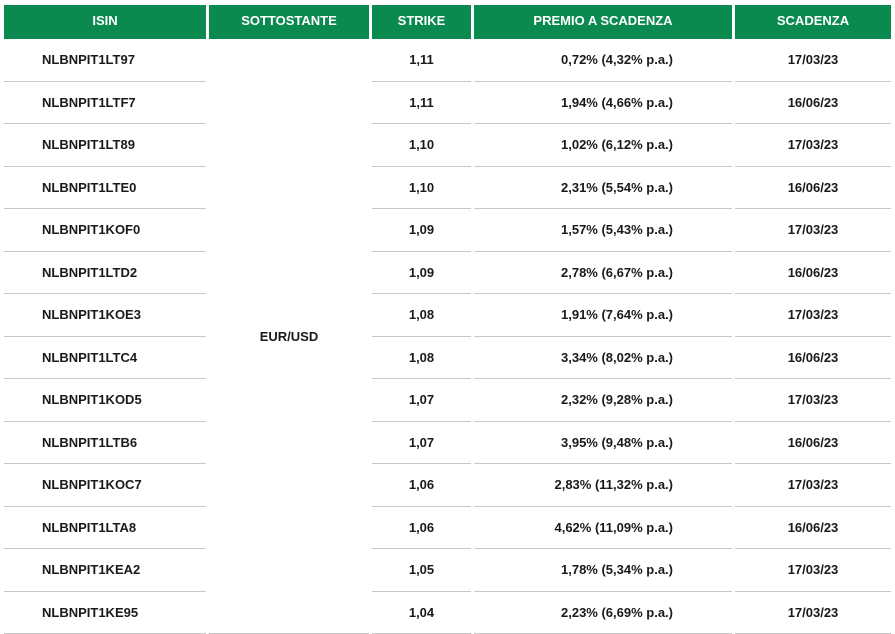  What do you see at coordinates (421, 484) in the screenshot?
I see `strike-cell: 1,06` at bounding box center [421, 484].